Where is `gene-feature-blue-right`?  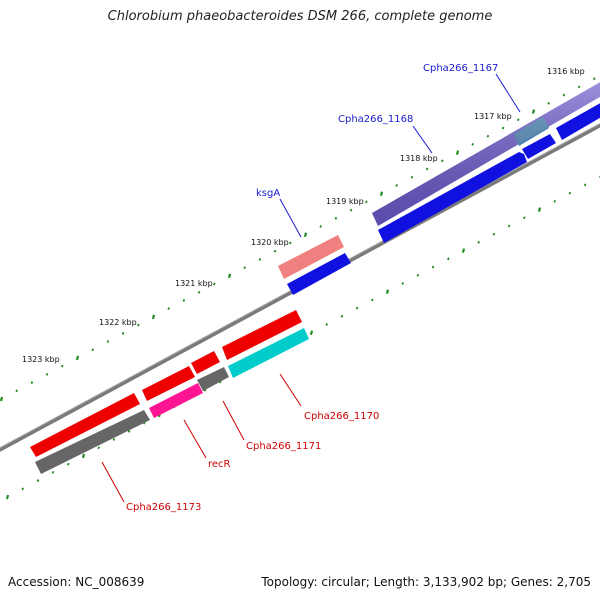 gene-feature-blue-right is located at coordinates (578, 120).